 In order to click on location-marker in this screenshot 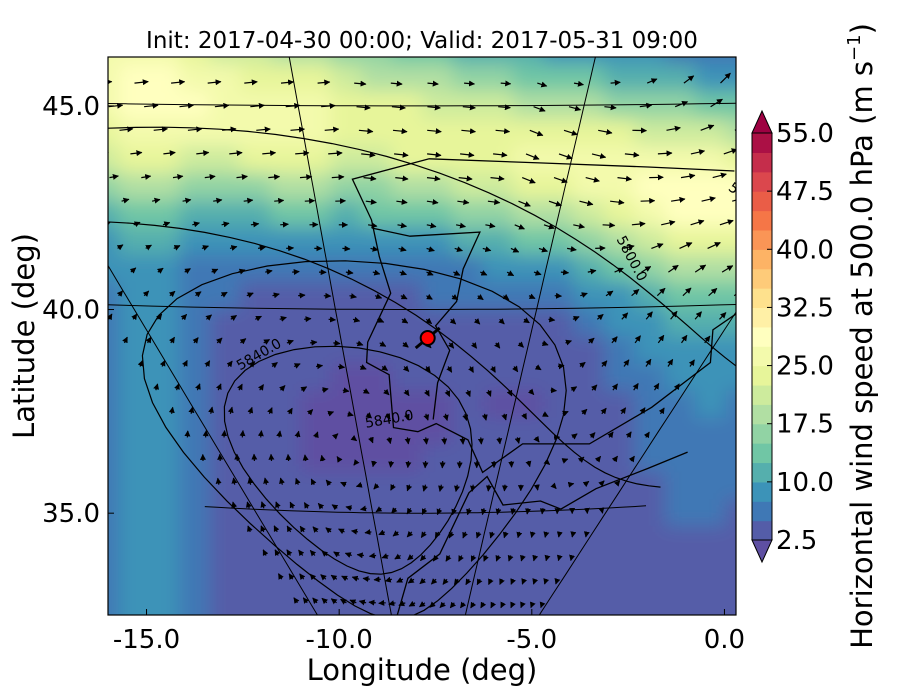, I will do `click(427, 338)`.